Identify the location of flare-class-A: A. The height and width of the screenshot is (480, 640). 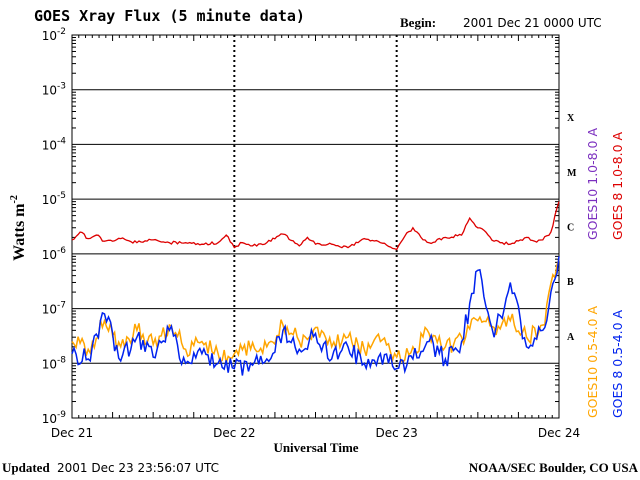
(571, 337).